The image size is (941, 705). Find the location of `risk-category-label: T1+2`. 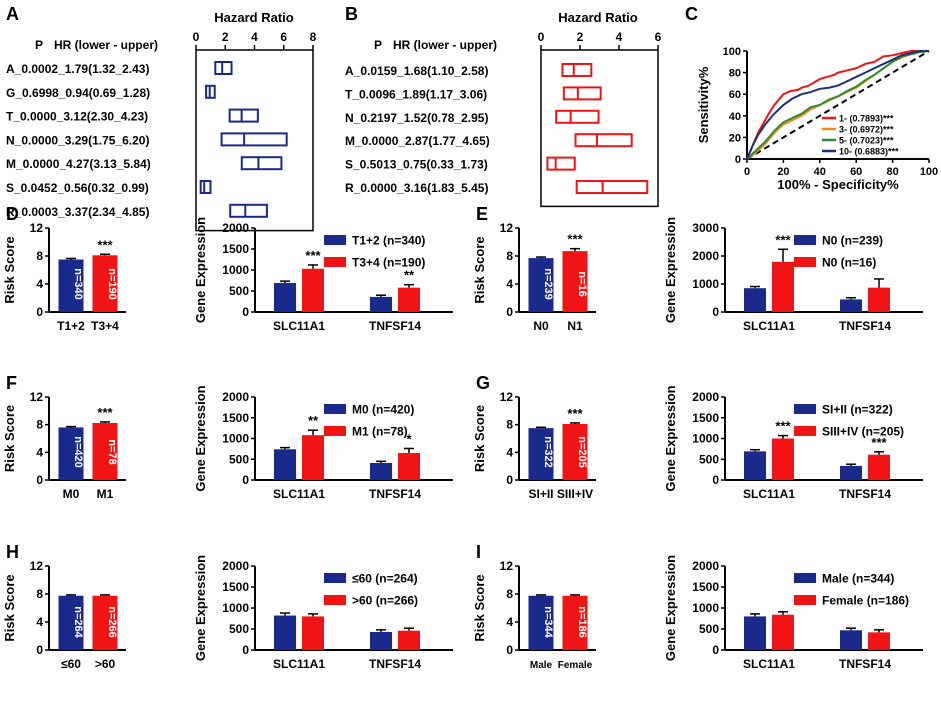

risk-category-label: T1+2 is located at coordinates (71, 326).